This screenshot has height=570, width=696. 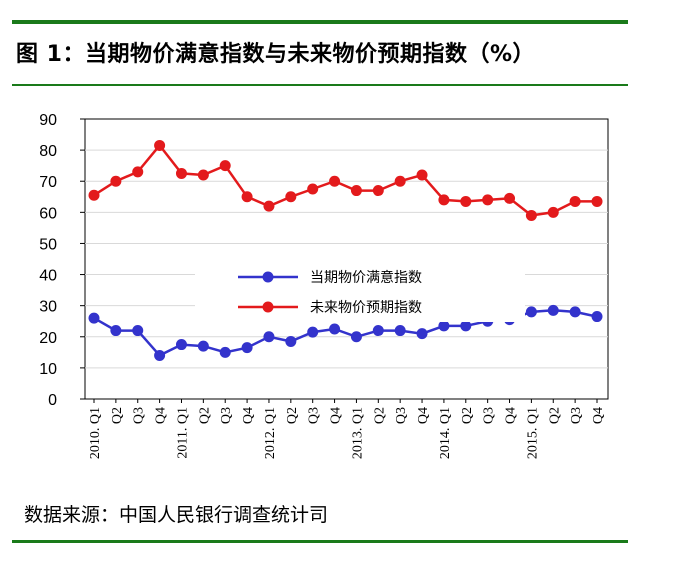 What do you see at coordinates (48, 151) in the screenshot?
I see `y-tick-label: 80` at bounding box center [48, 151].